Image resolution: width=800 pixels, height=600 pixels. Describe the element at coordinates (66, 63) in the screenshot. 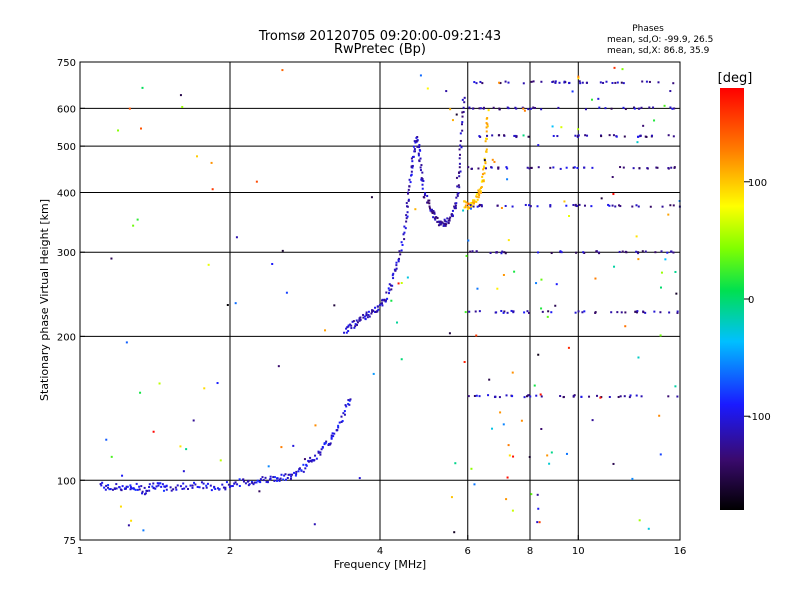

I see `y-tick-label: 750` at that location.